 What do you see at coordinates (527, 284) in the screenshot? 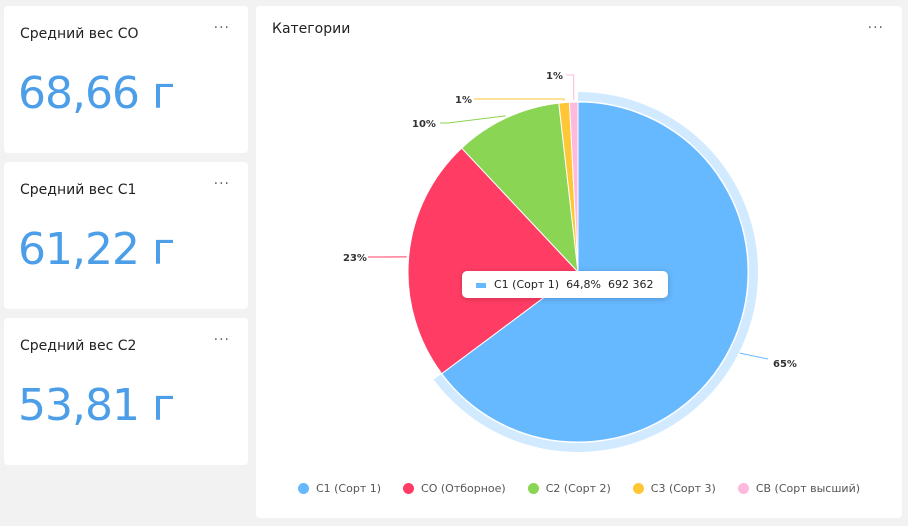
I see `tooltip-label: С1 (Сорт 1)` at bounding box center [527, 284].